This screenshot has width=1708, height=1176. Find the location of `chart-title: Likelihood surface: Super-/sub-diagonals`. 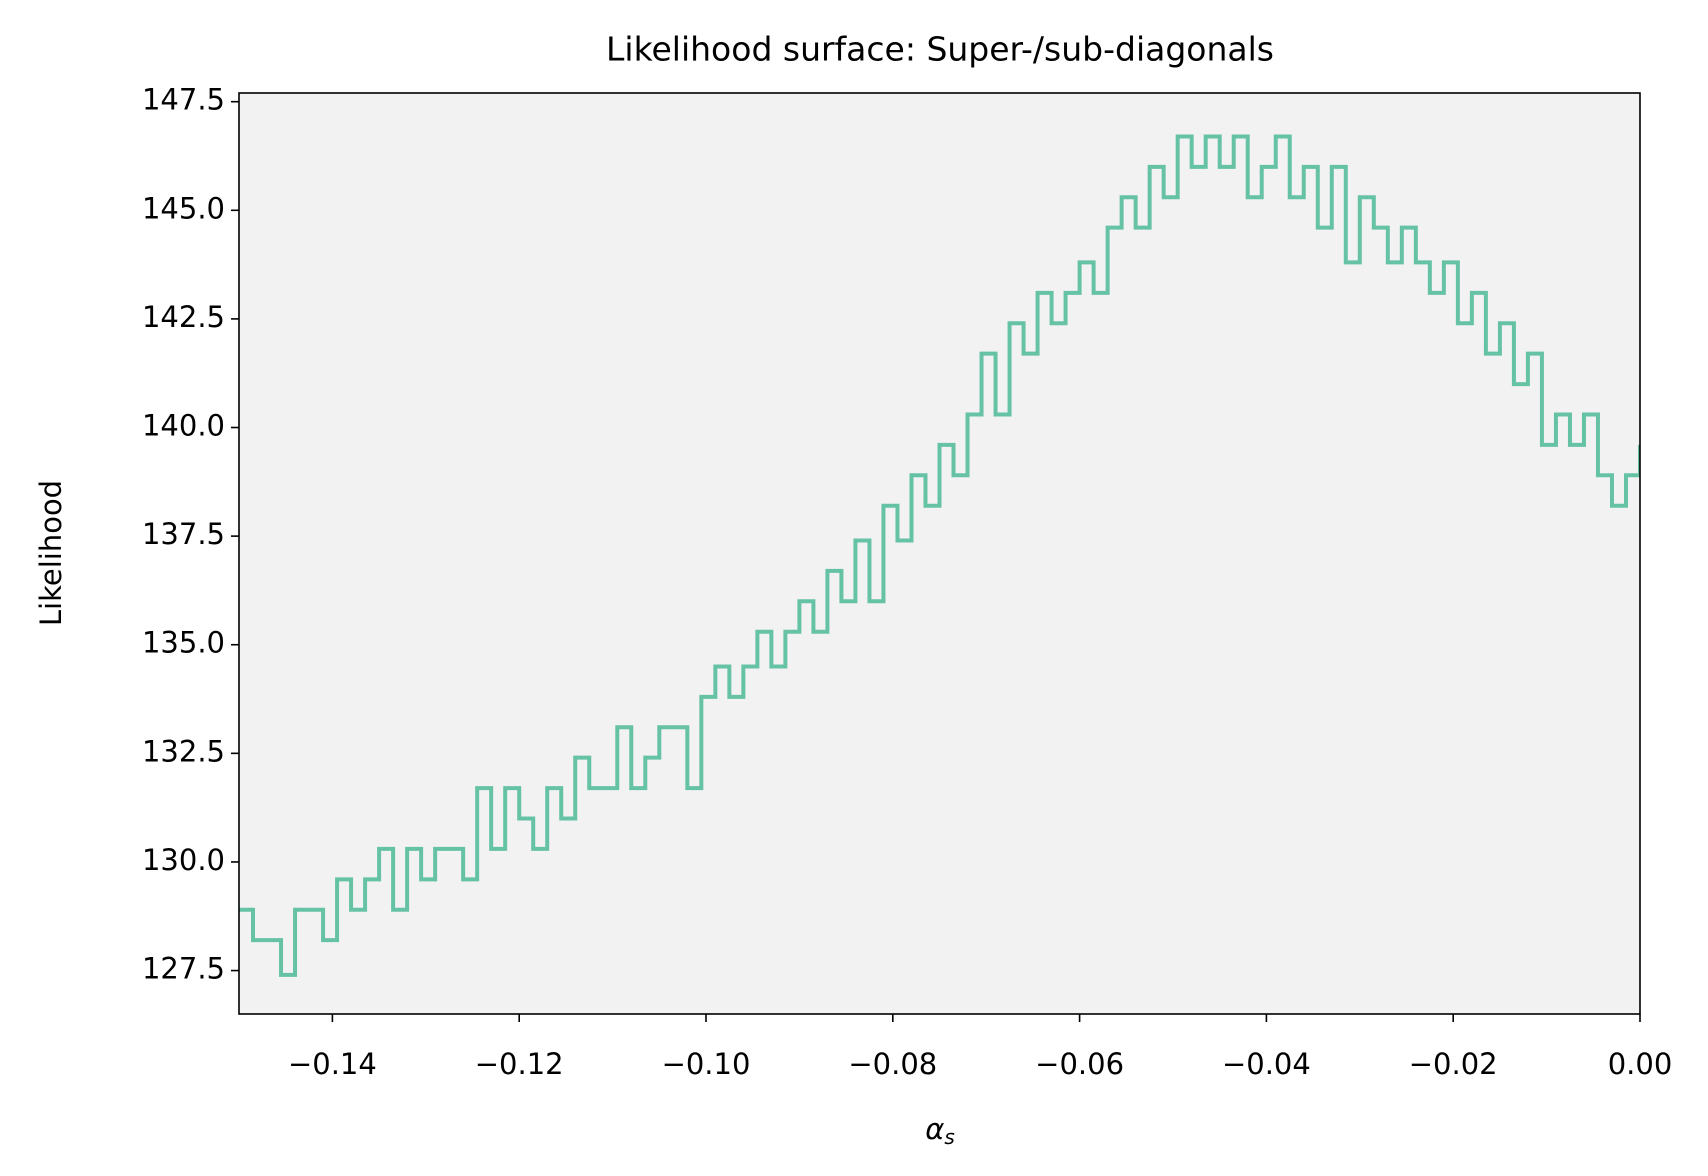

chart-title: Likelihood surface: Super-/sub-diagonals is located at coordinates (940, 49).